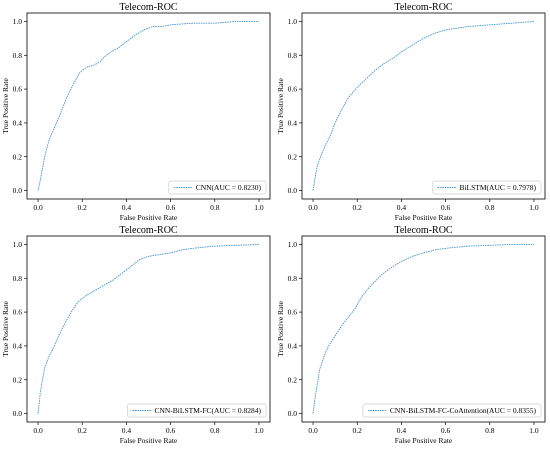  I want to click on legend: CNN-BiLSTM-FC-CoAttention(AUC = 0.8355), so click(452, 410).